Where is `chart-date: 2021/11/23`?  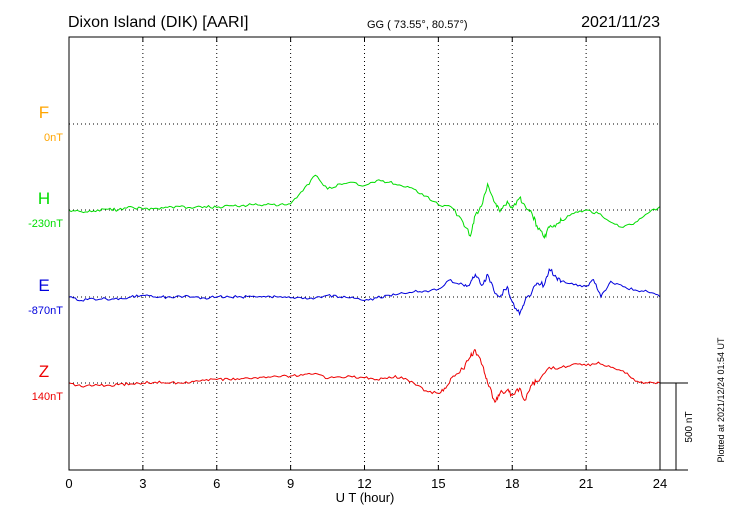
chart-date: 2021/11/23 is located at coordinates (620, 22).